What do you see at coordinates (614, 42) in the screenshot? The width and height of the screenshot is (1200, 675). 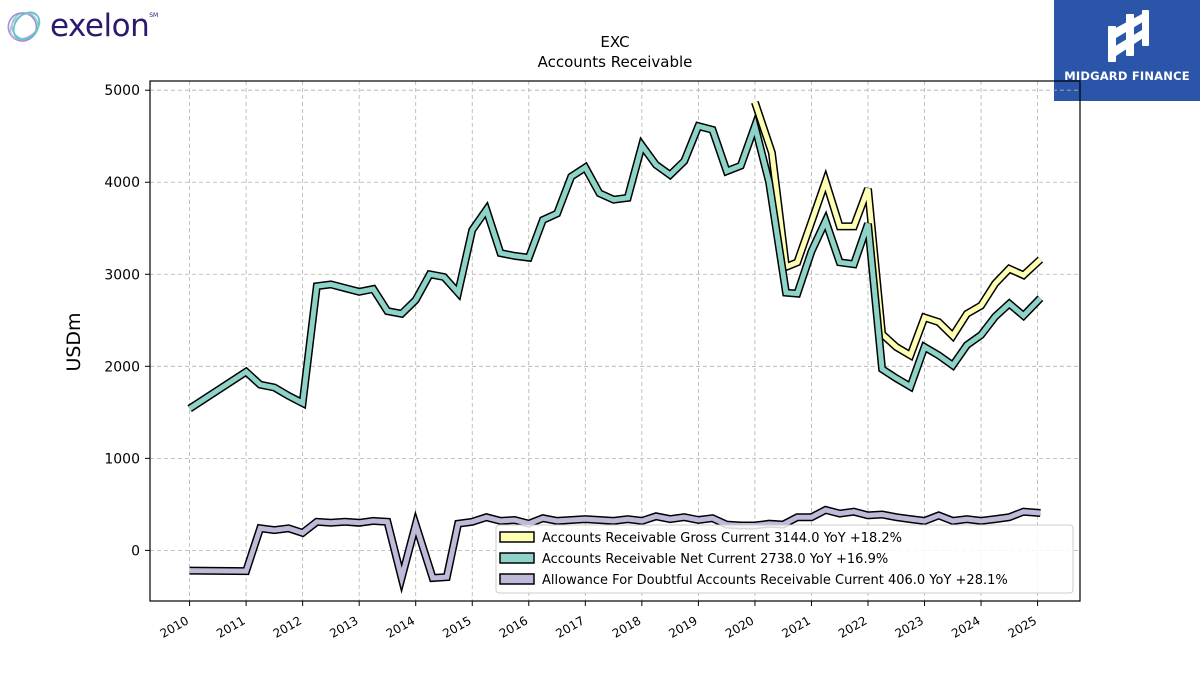 I see `chart-title: EXC` at bounding box center [614, 42].